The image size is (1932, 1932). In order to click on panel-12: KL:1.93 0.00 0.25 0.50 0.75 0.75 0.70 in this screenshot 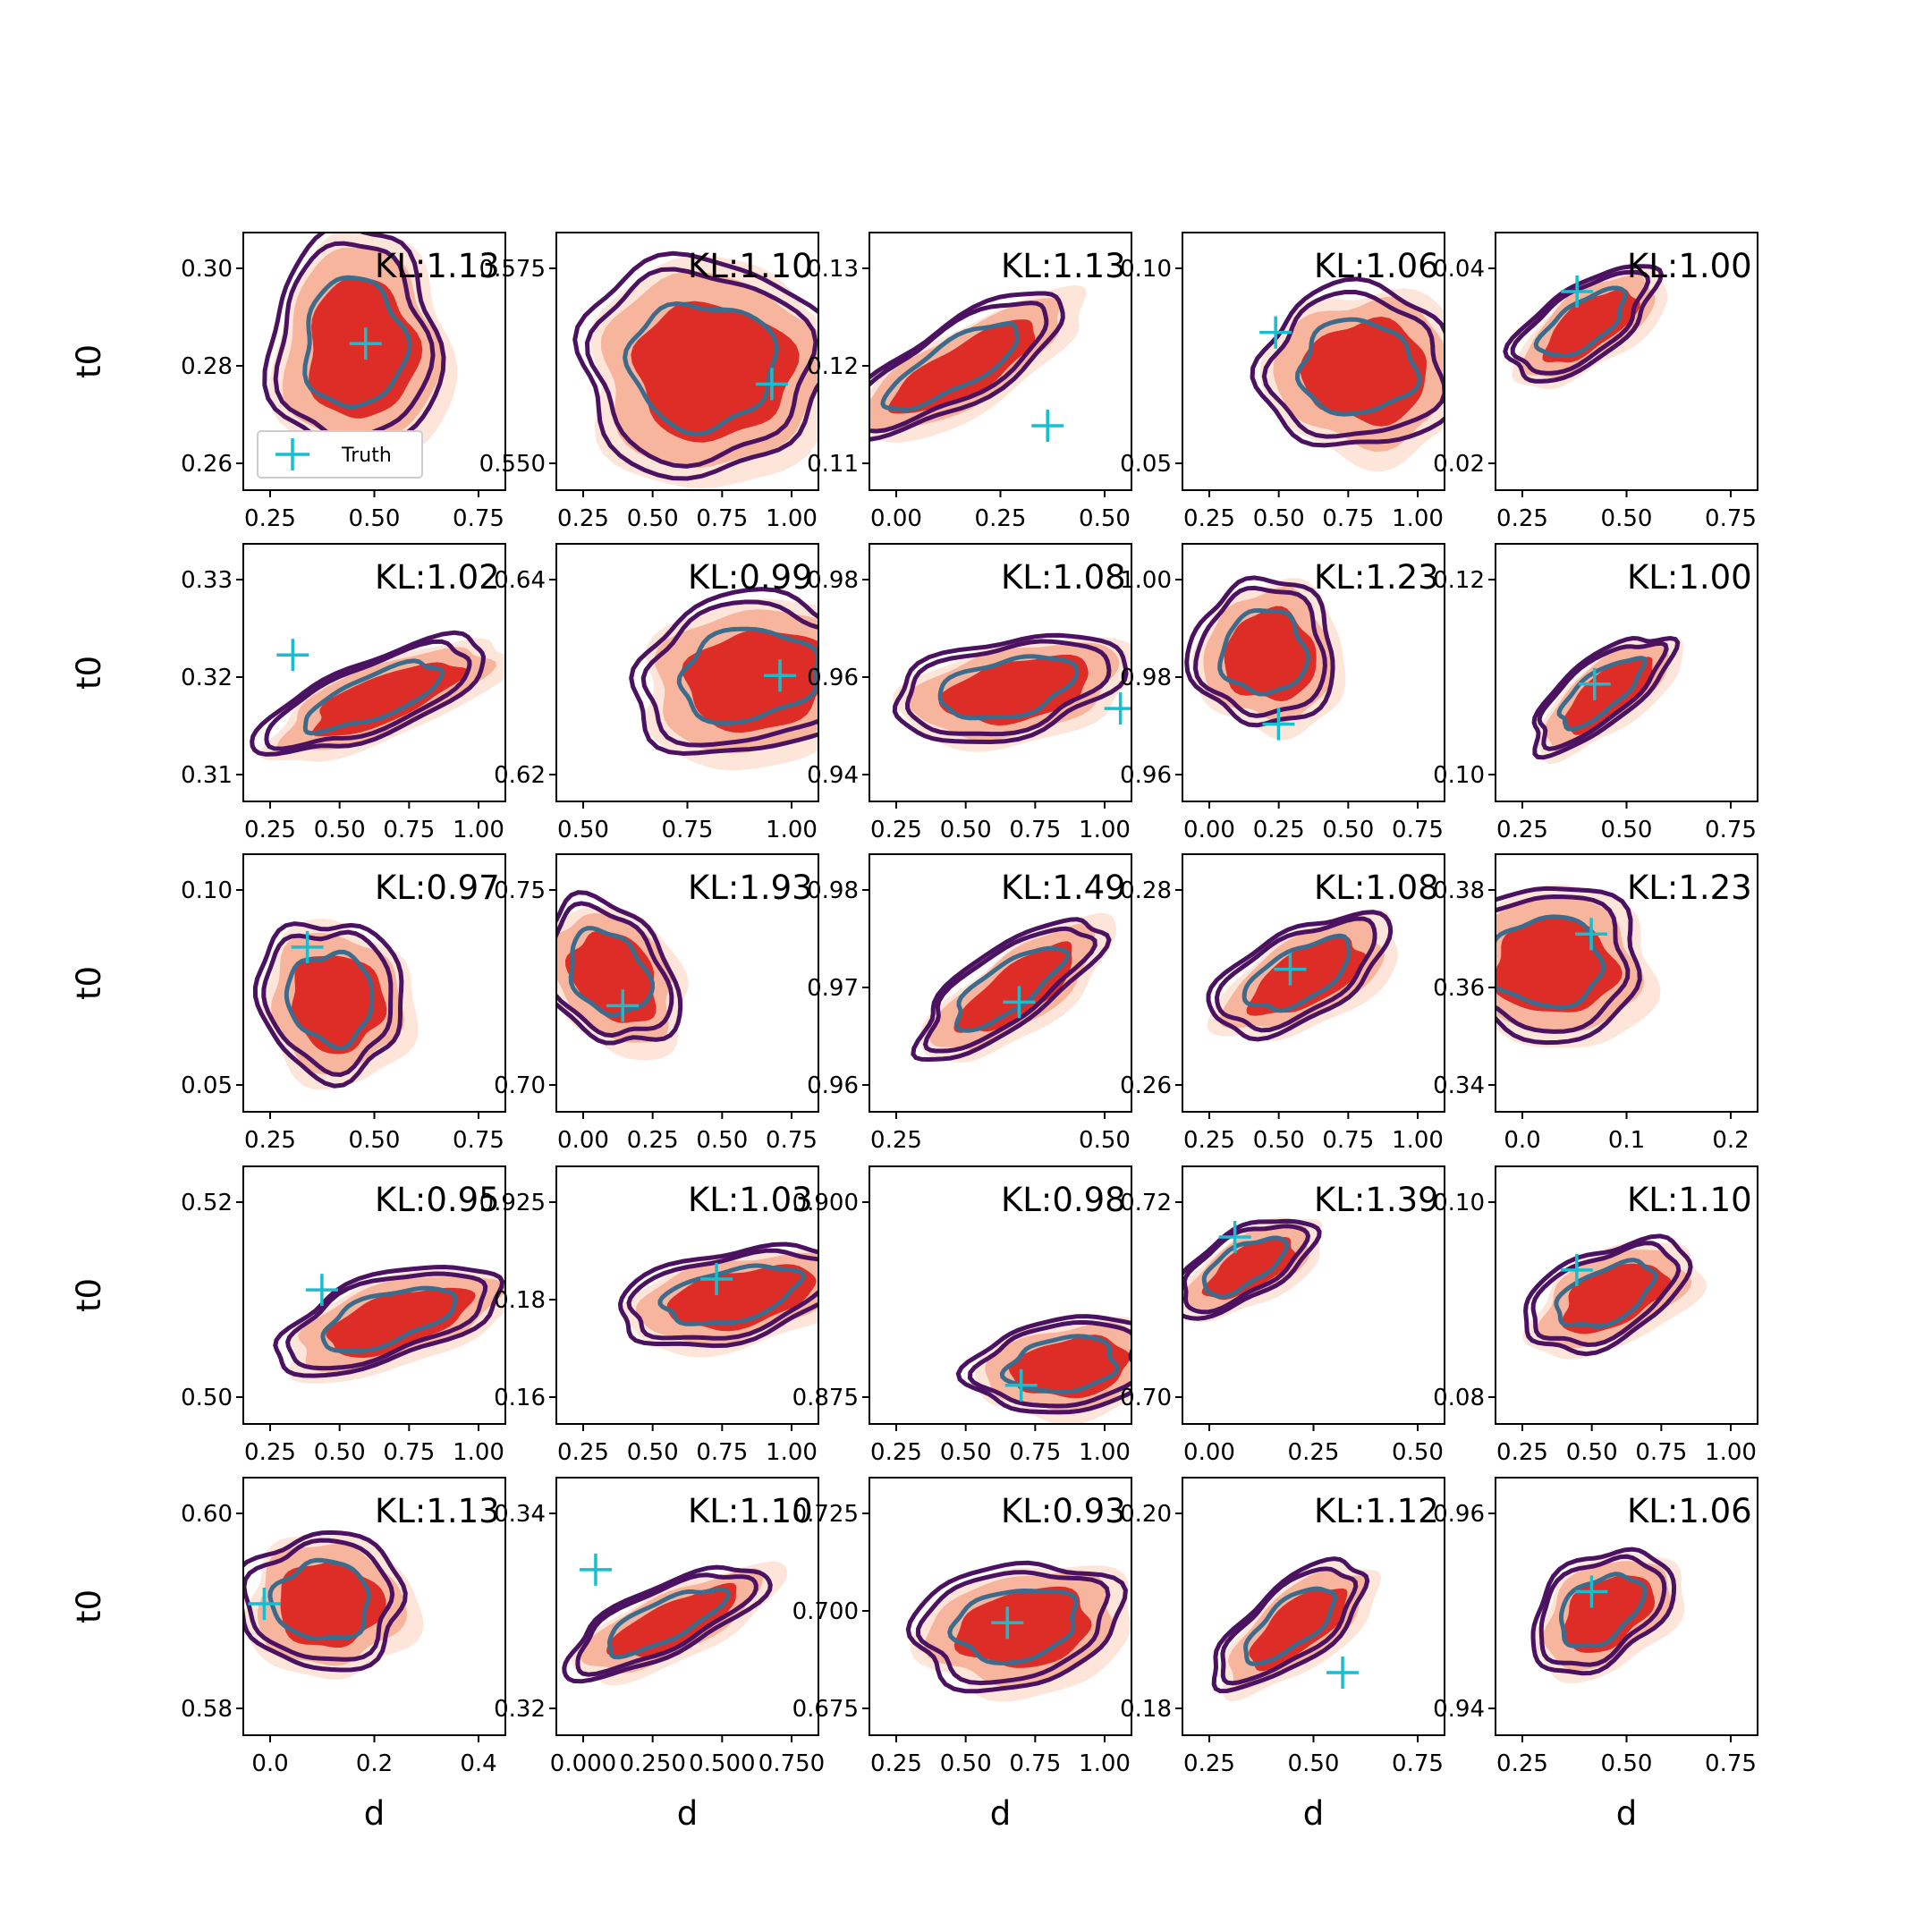, I will do `click(656, 1003)`.